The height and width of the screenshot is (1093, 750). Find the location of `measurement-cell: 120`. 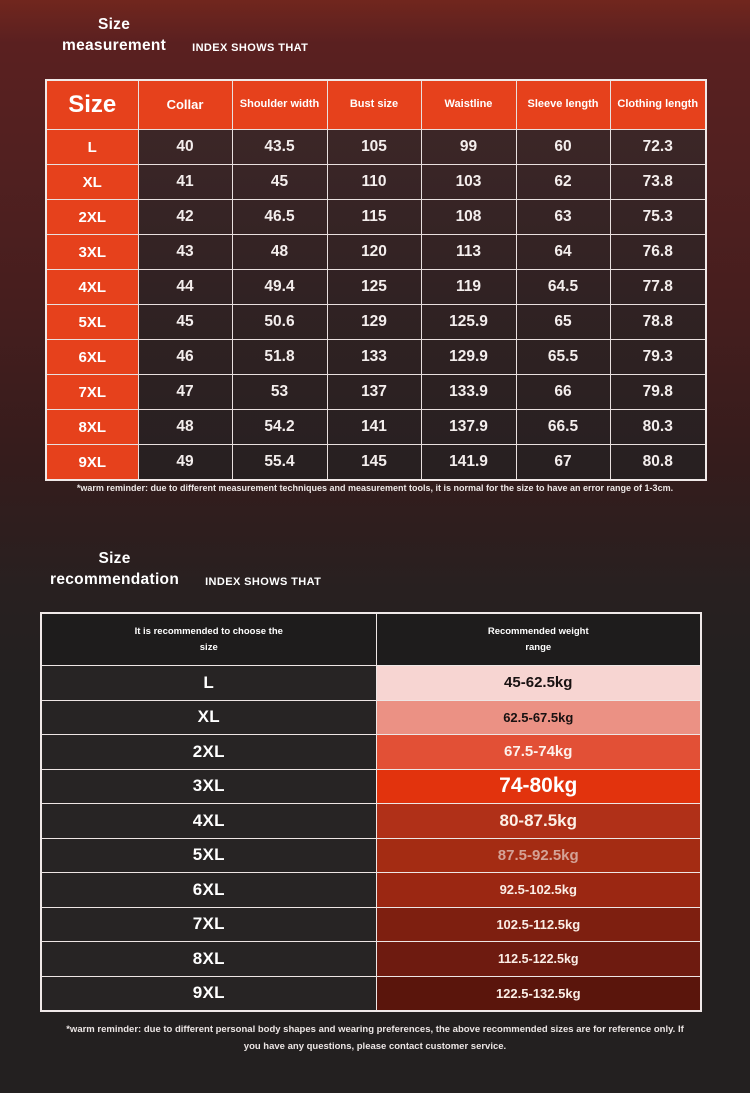

measurement-cell: 120 is located at coordinates (374, 252).